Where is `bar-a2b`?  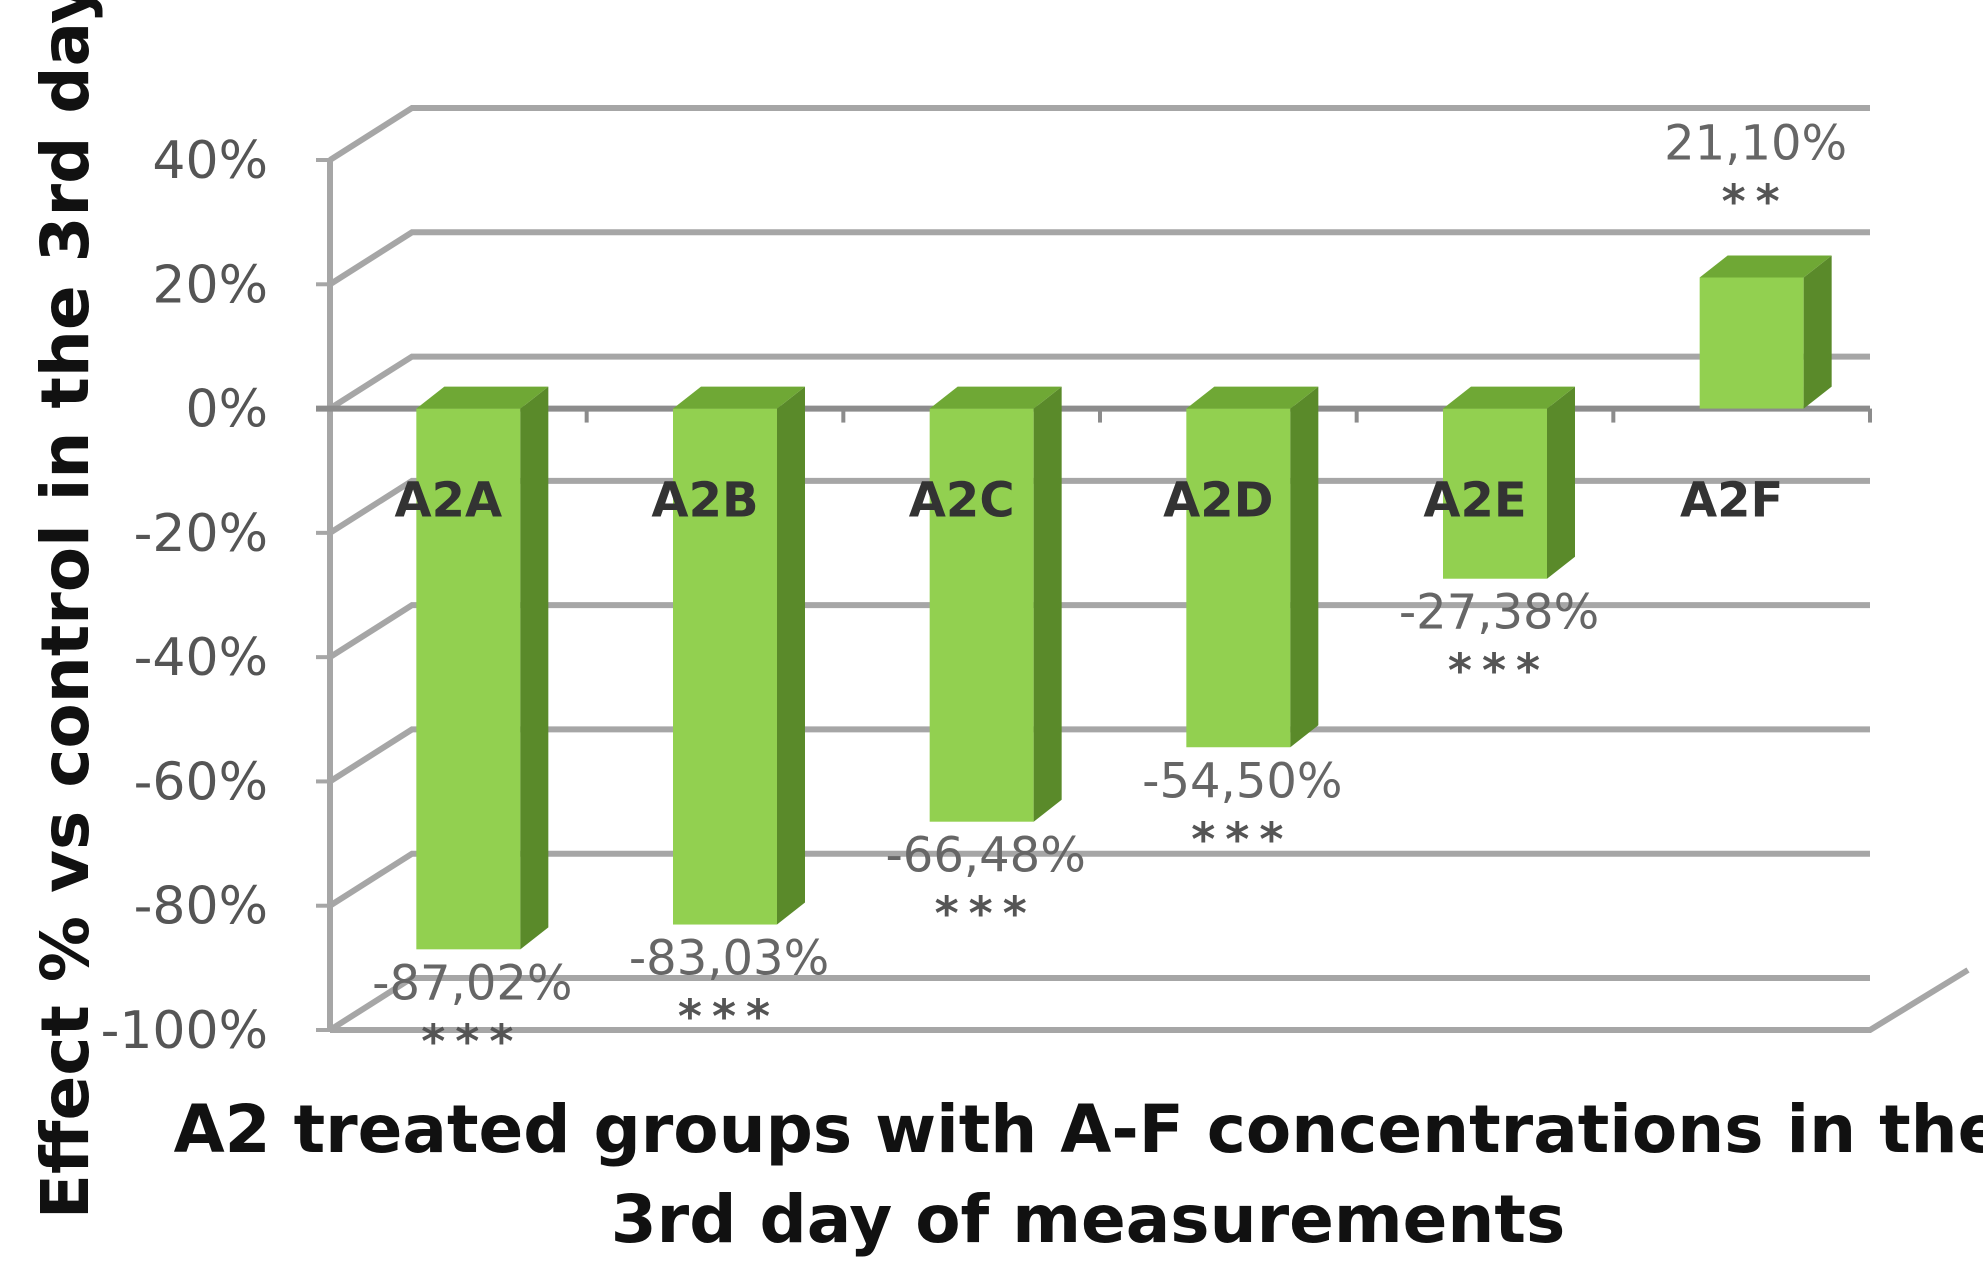
bar-a2b is located at coordinates (739, 655).